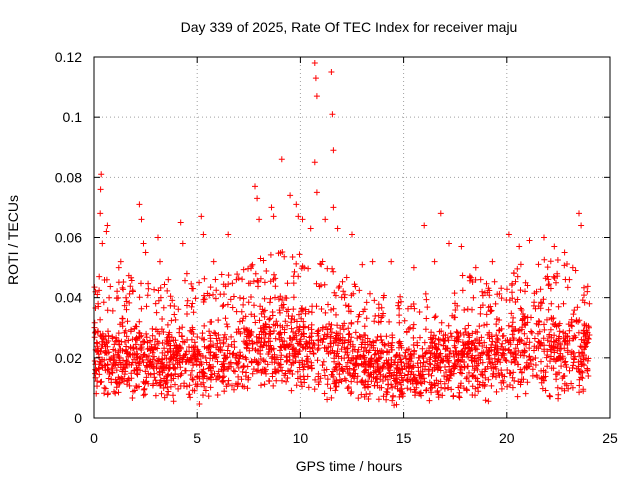 The image size is (640, 480). I want to click on y-tick-label: 0.1, so click(73, 117).